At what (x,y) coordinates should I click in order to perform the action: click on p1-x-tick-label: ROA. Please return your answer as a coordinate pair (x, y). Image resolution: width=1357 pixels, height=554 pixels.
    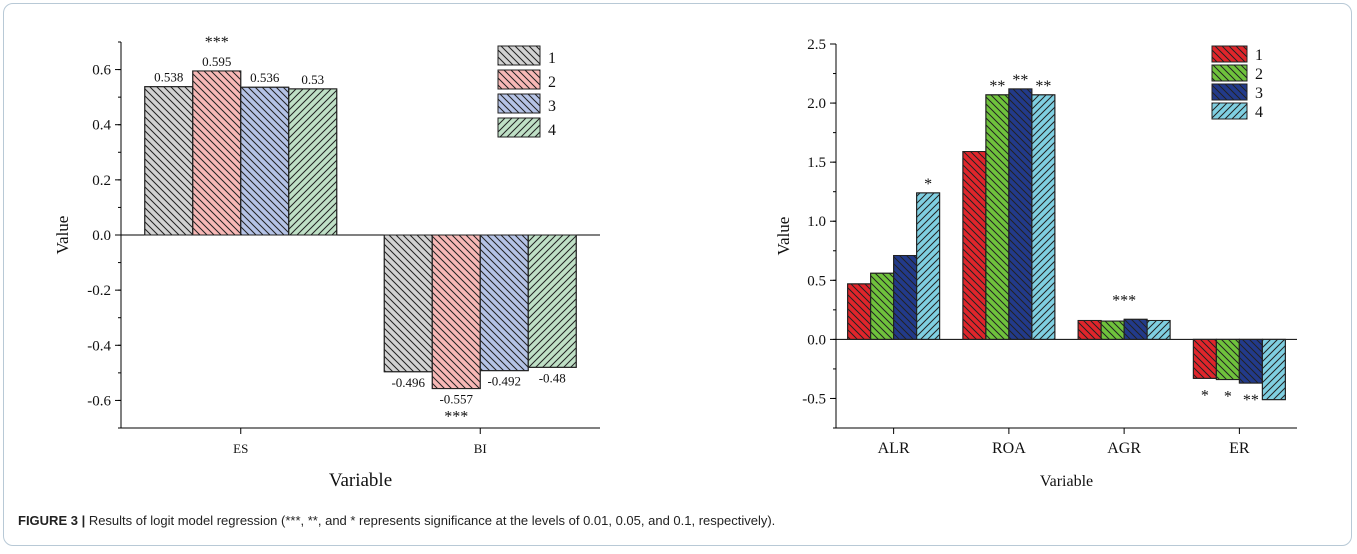
    Looking at the image, I should click on (1009, 448).